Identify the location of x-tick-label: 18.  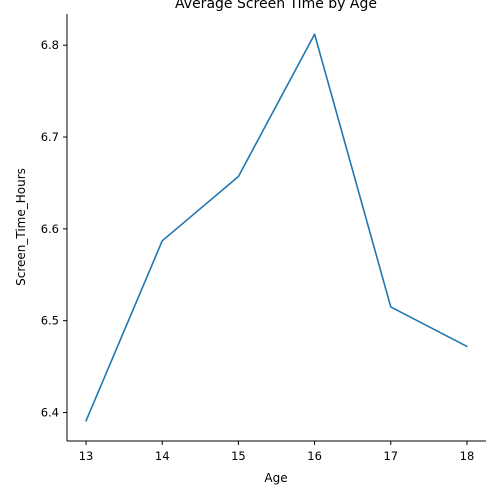
(467, 456).